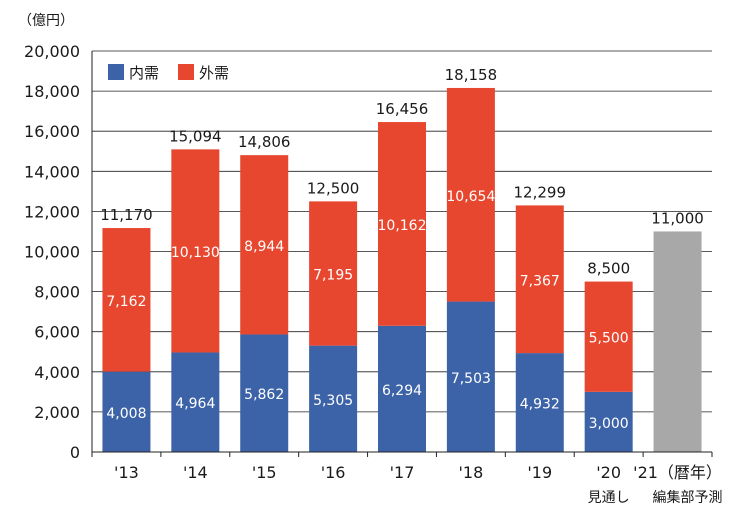 The width and height of the screenshot is (735, 526). I want to click on x-tick-label: '19, so click(539, 472).